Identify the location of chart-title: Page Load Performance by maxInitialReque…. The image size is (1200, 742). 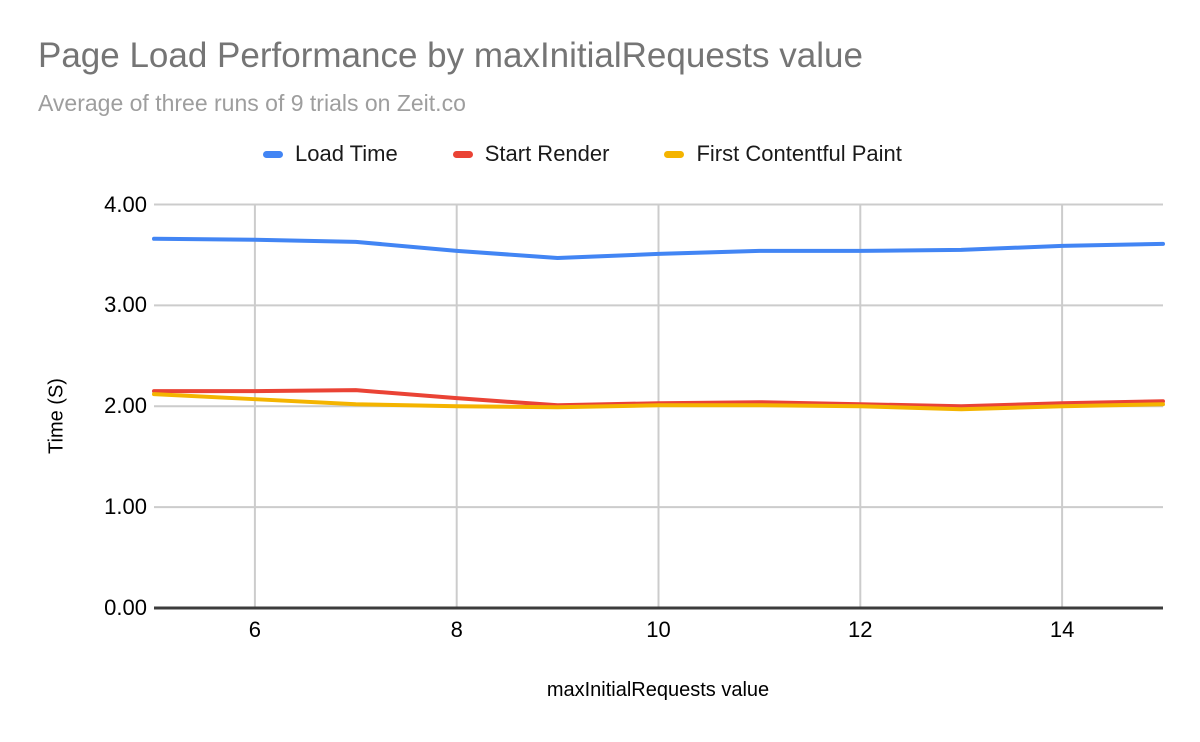
(450, 55).